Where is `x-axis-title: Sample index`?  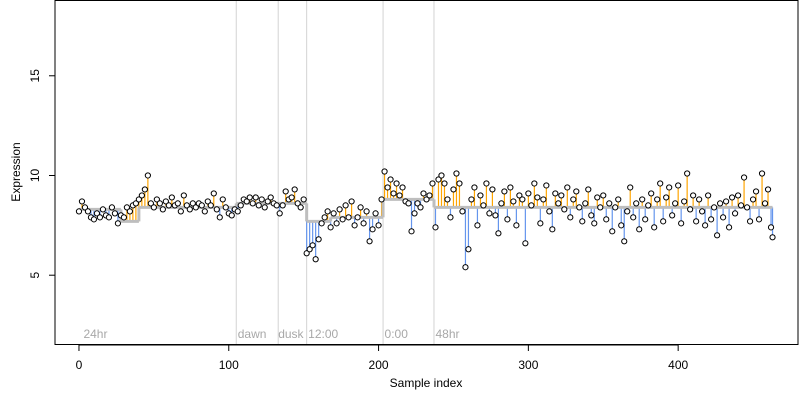 x-axis-title: Sample index is located at coordinates (426, 383).